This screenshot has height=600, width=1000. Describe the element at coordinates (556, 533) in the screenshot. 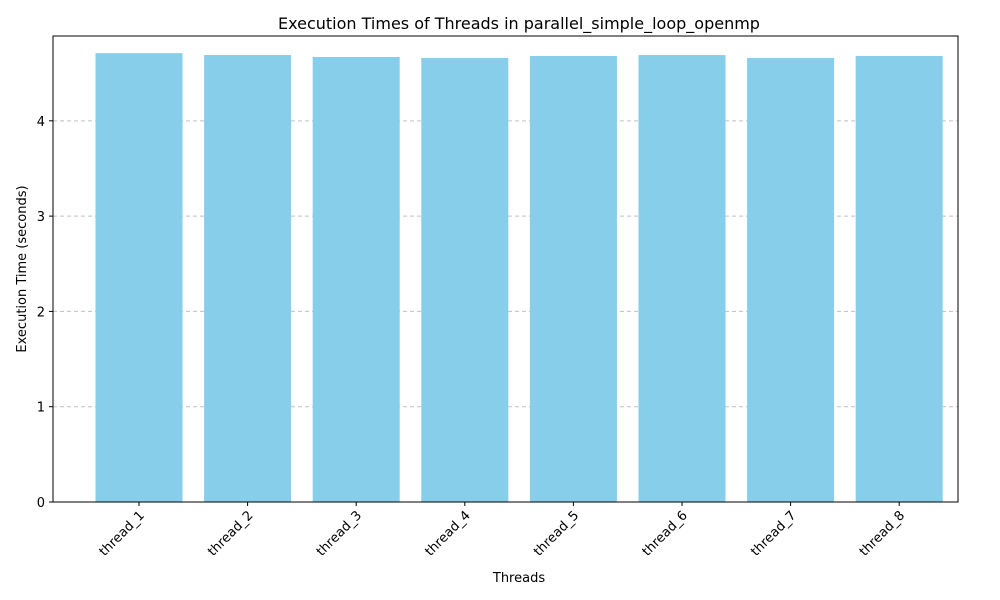

I see `x-tick-label: thread_5` at that location.